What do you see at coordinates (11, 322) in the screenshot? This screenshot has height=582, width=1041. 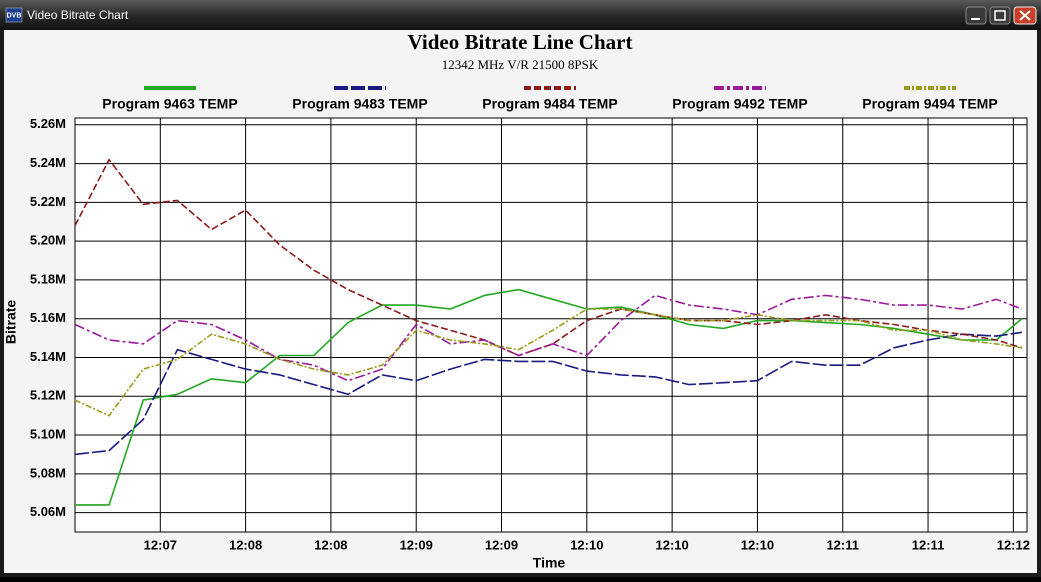 I see `y-axis-label: Bitrate` at bounding box center [11, 322].